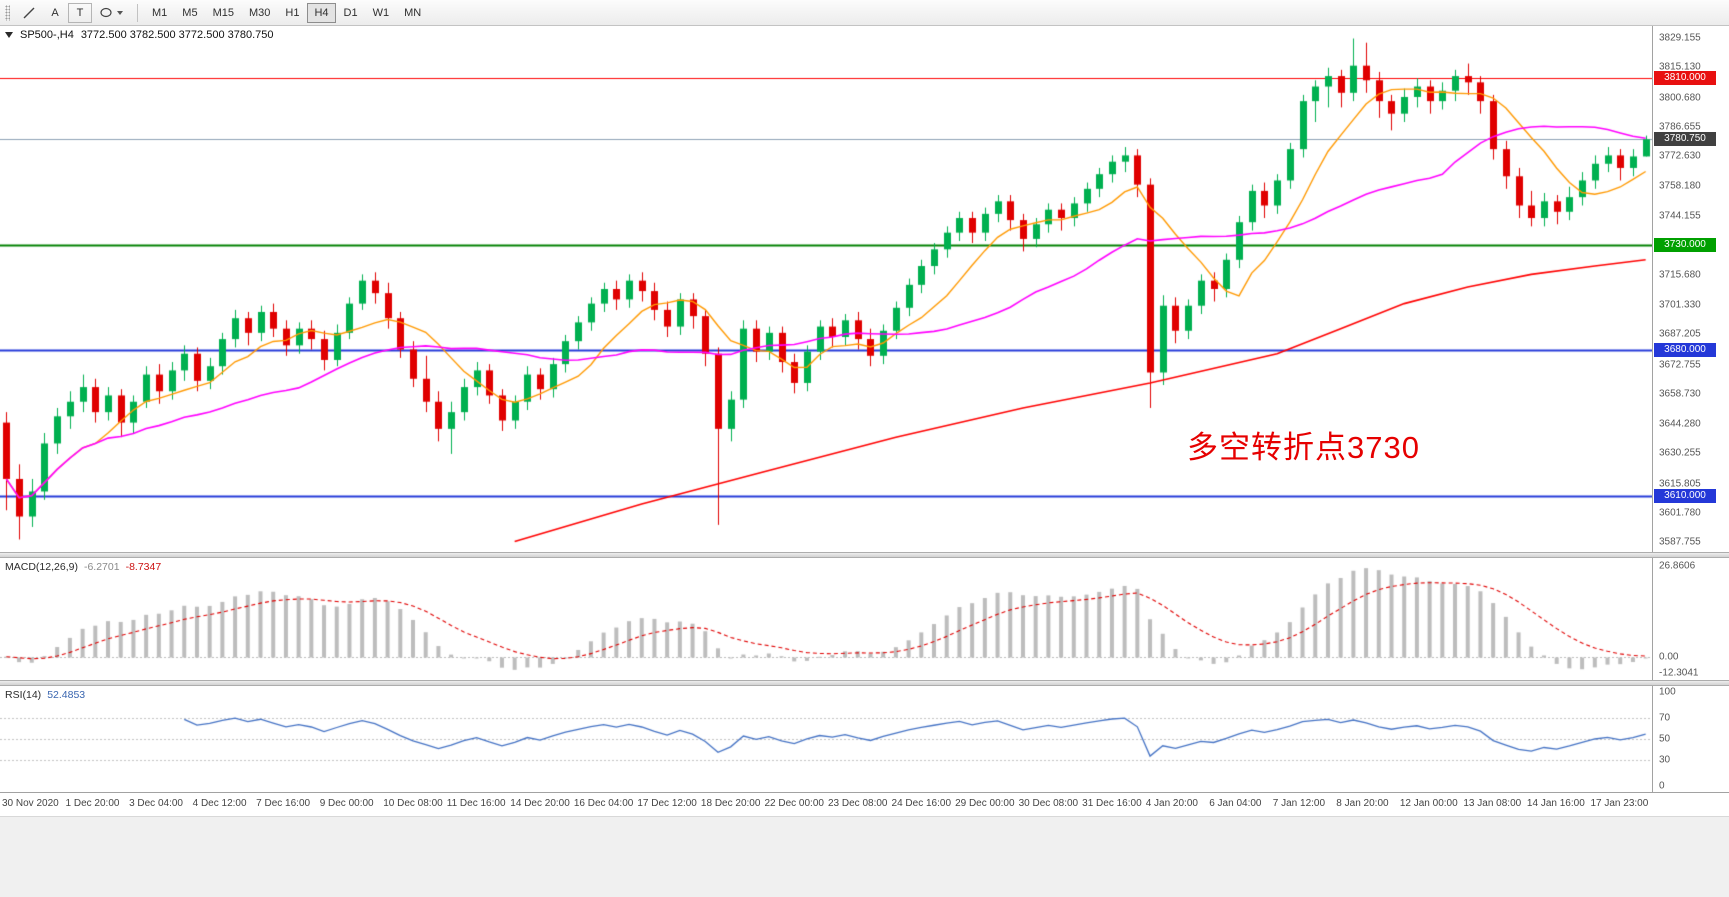 This screenshot has width=1729, height=897. What do you see at coordinates (1680, 38) in the screenshot?
I see `price-axis-label: 3829.155` at bounding box center [1680, 38].